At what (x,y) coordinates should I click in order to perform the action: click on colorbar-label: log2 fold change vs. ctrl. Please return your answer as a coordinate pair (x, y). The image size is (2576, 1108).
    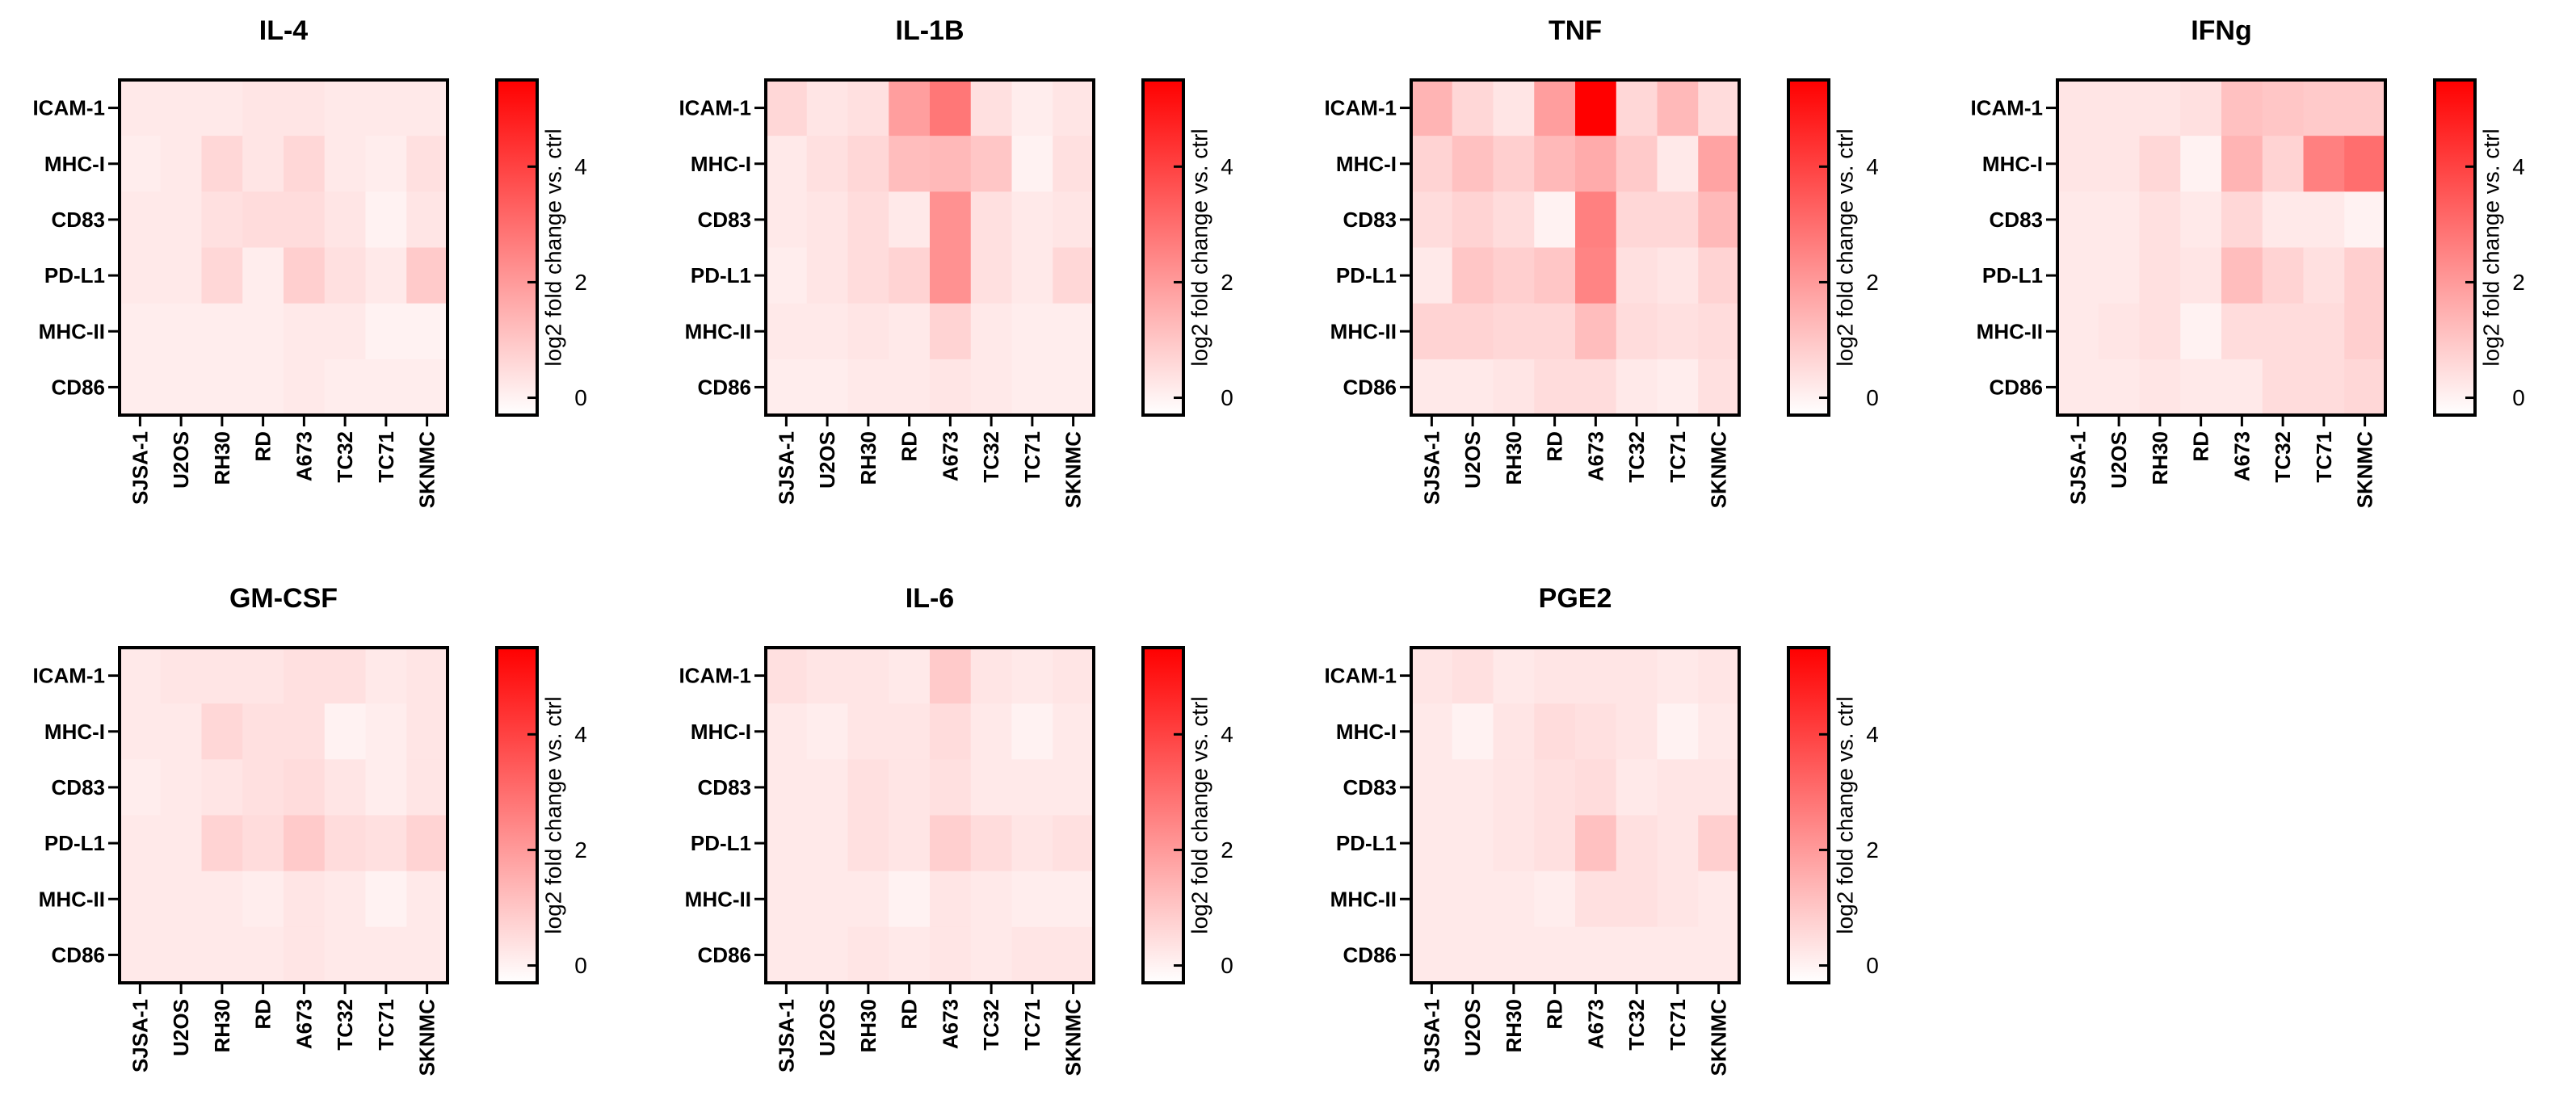
    Looking at the image, I should click on (2492, 247).